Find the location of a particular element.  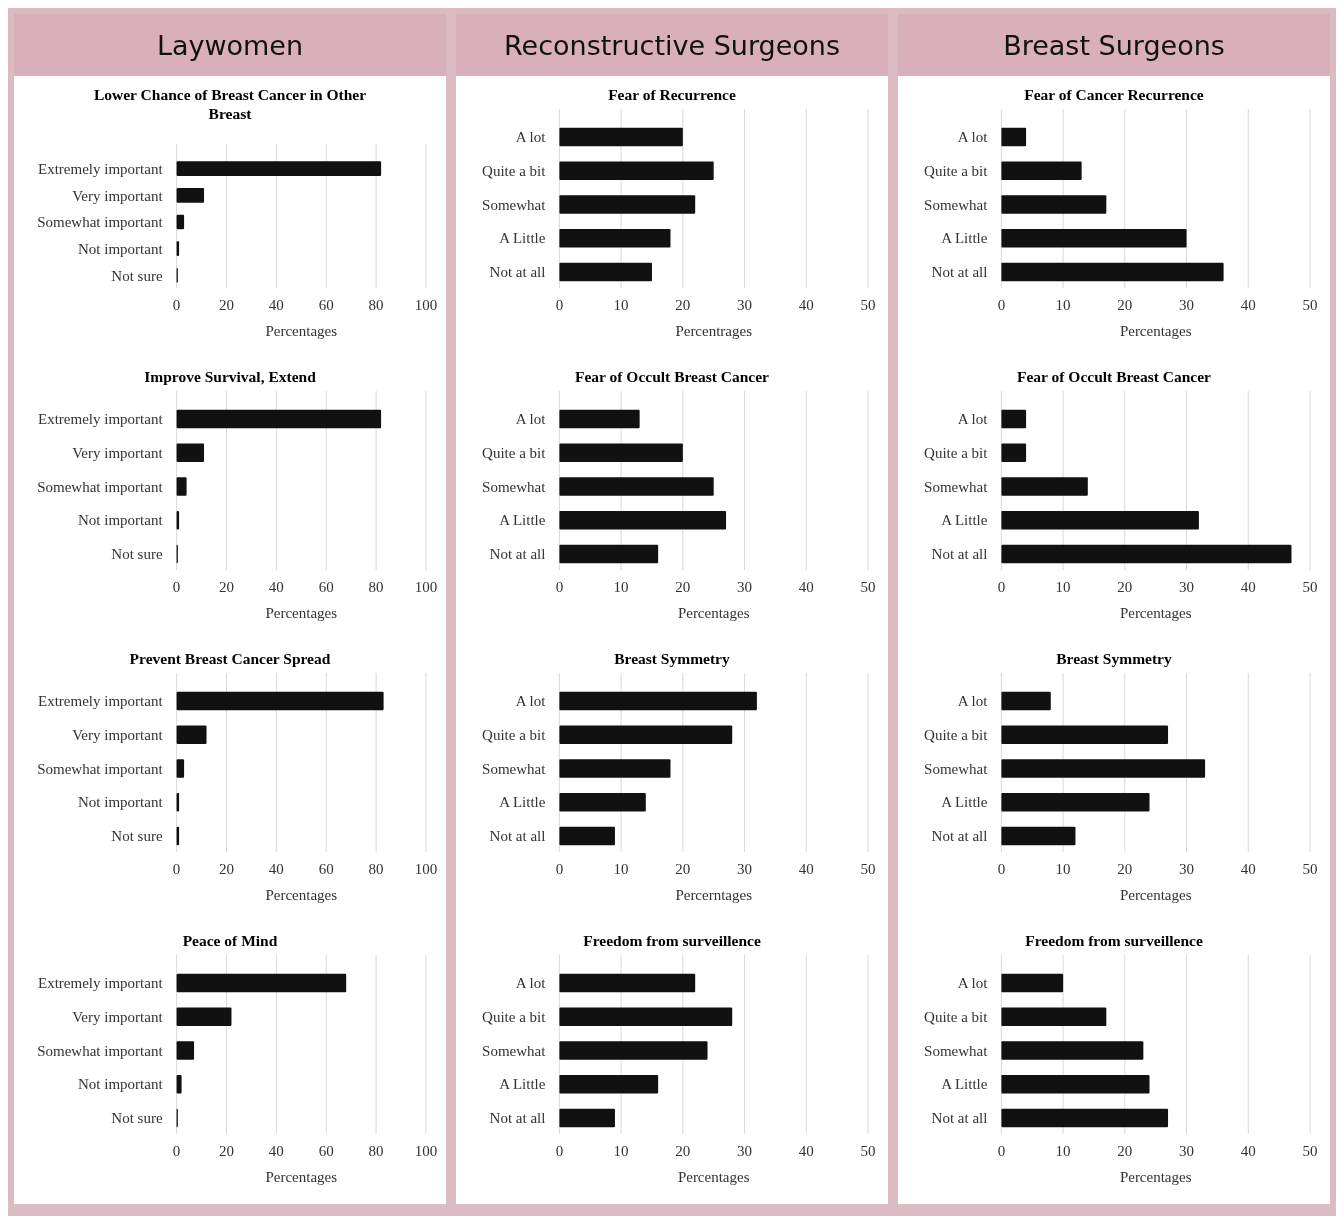

y-tick-label: Not important is located at coordinates (121, 520).